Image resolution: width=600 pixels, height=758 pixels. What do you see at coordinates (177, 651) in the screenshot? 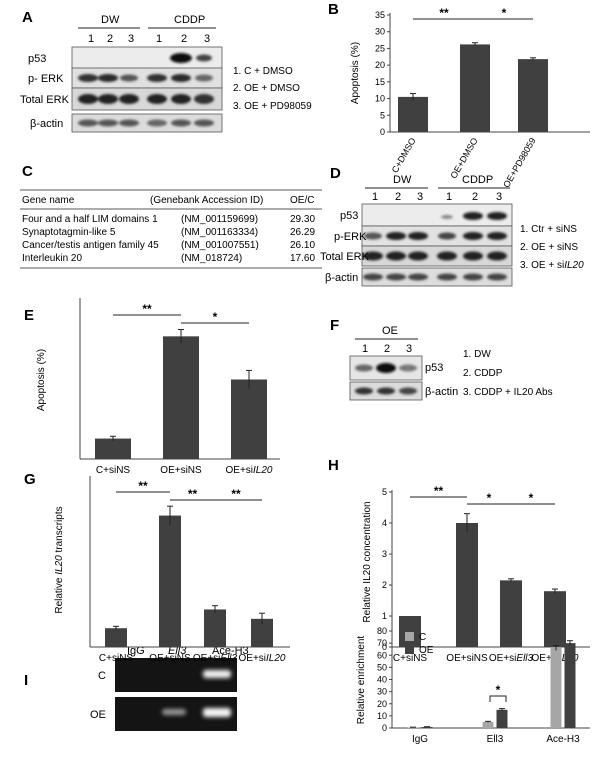
I see `panel-i-lane-ell3: Ell3` at bounding box center [177, 651].